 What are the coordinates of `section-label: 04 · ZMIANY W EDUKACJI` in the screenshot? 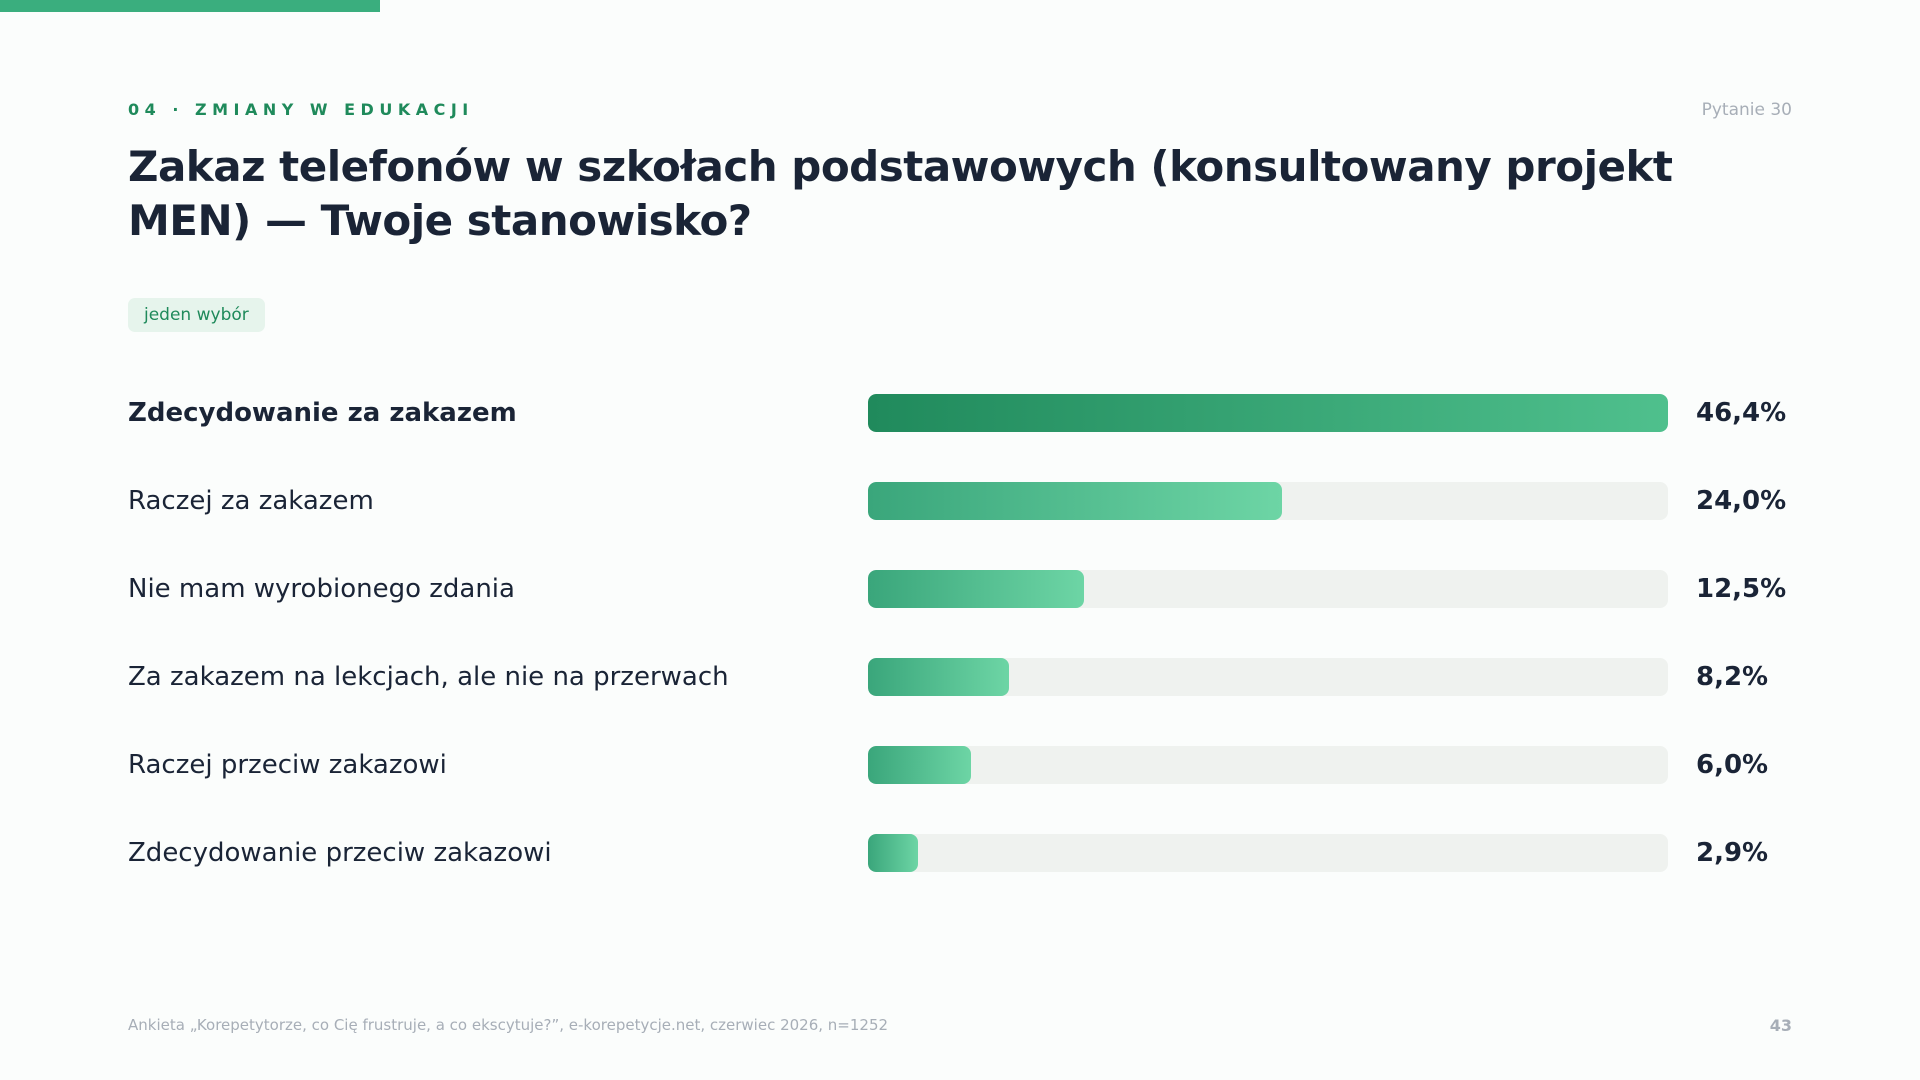 It's located at (301, 109).